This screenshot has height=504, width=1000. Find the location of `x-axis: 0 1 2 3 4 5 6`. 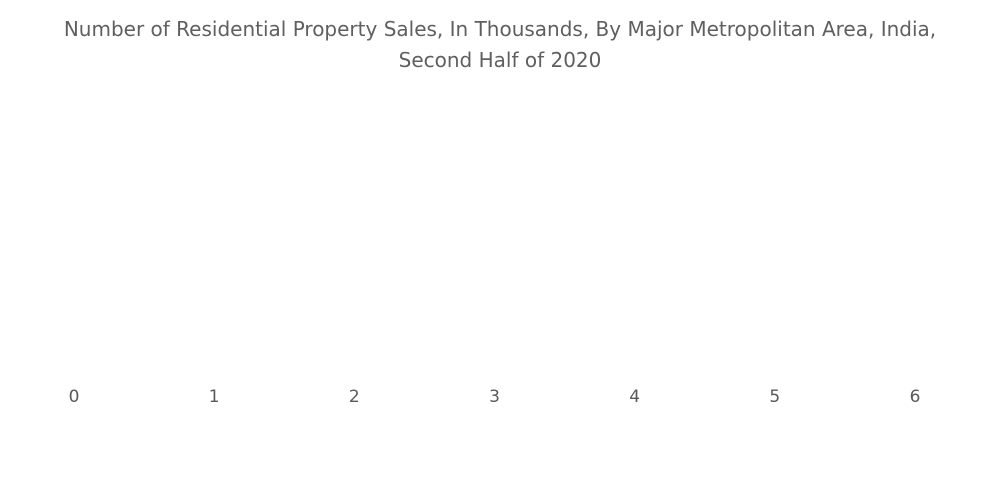

x-axis: 0 1 2 3 4 5 6 is located at coordinates (495, 397).